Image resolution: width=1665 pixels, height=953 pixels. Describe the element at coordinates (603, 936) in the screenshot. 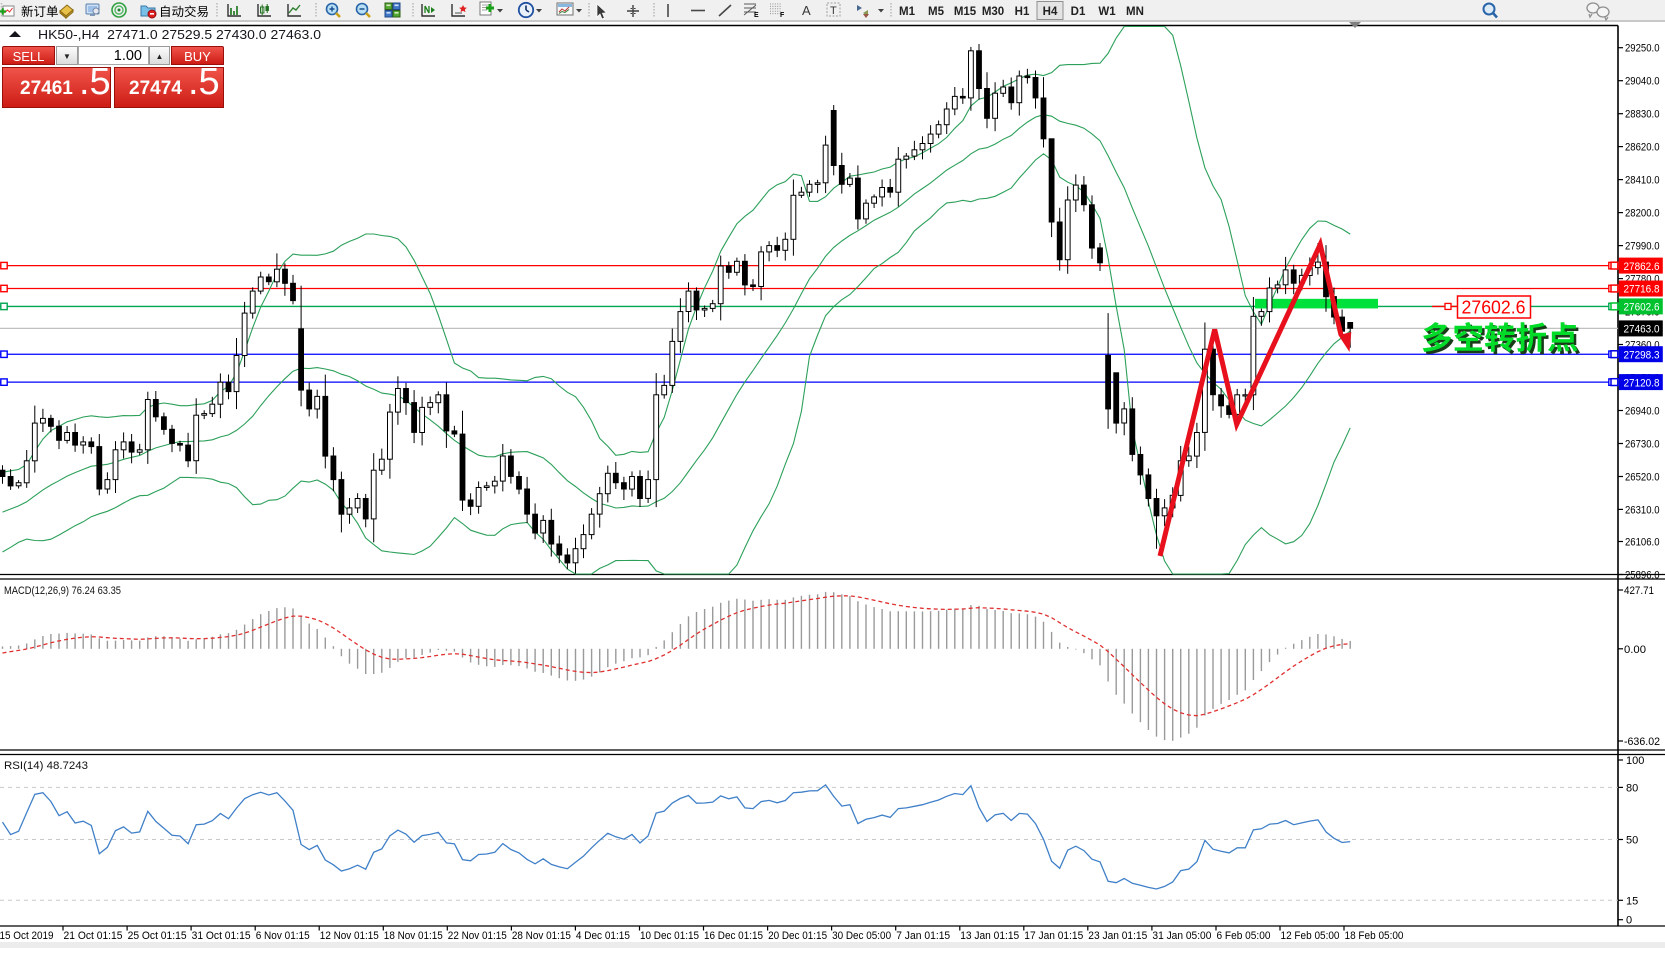

I see `svg-text: 4 Dec 01:15` at that location.